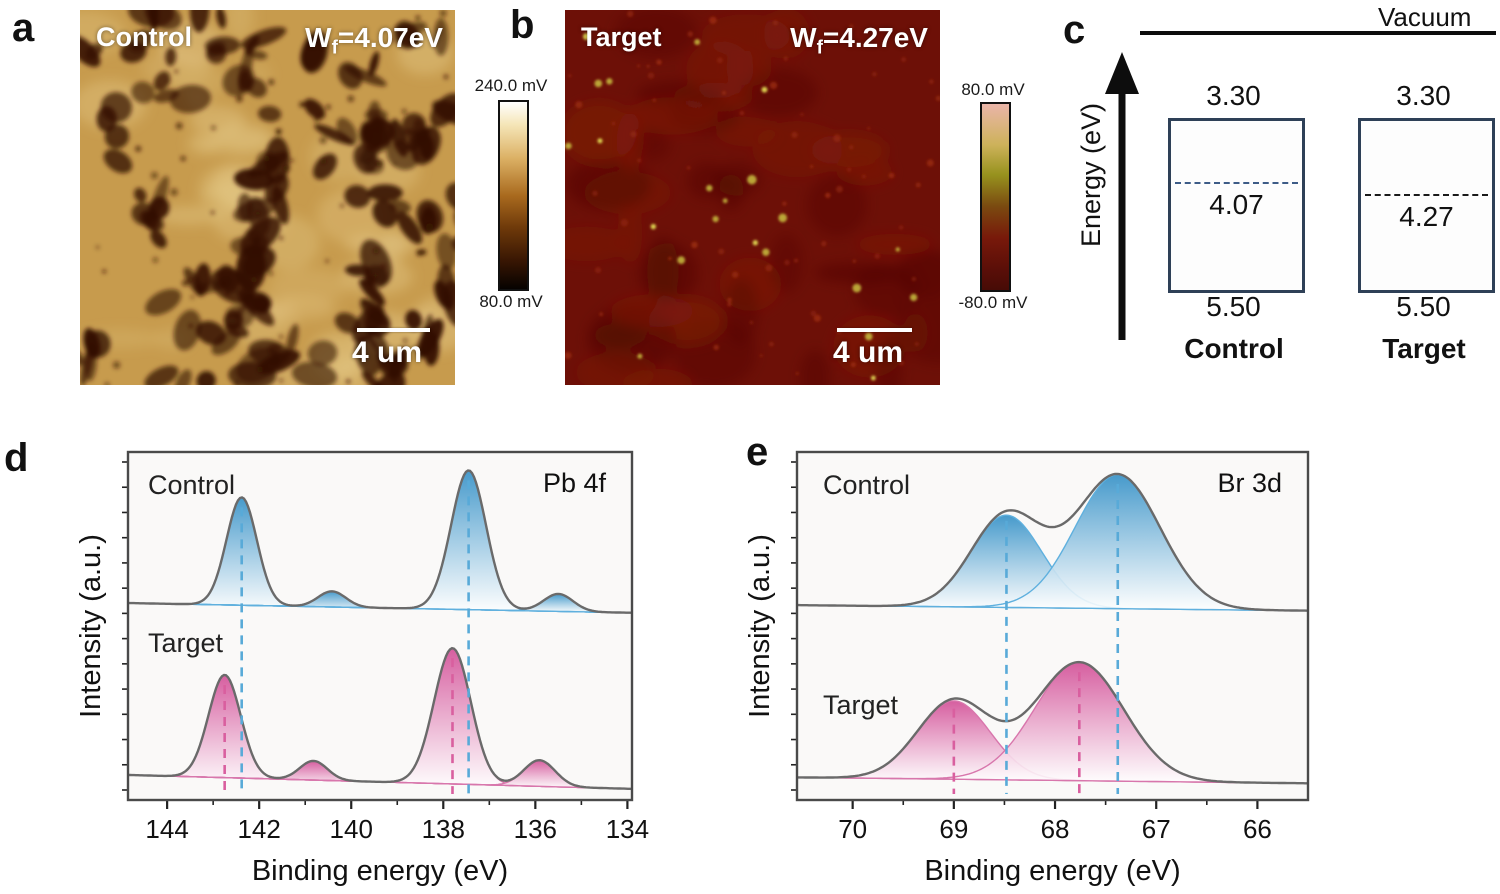 Image resolution: width=1500 pixels, height=894 pixels. What do you see at coordinates (397, 822) in the screenshot?
I see `x-axis: 144 142 140 138 136 134` at bounding box center [397, 822].